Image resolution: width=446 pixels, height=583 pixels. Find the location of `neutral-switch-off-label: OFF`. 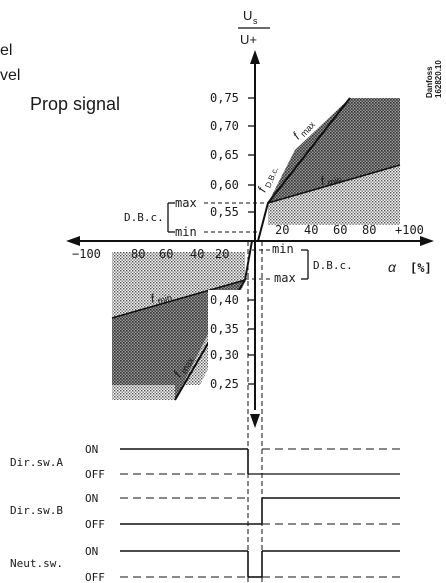

neutral-switch-off-label: OFF is located at coordinates (95, 577).